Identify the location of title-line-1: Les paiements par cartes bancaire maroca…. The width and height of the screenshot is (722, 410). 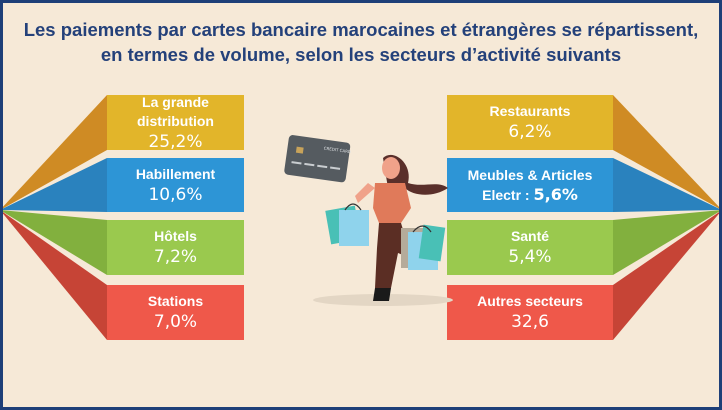
(361, 29).